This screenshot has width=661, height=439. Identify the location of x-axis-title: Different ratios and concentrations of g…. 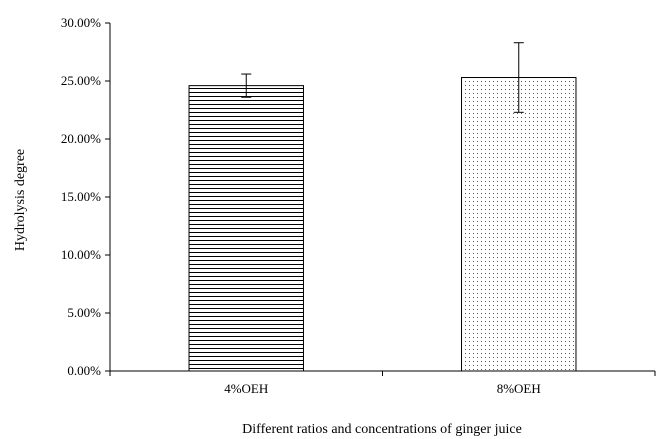
(382, 429).